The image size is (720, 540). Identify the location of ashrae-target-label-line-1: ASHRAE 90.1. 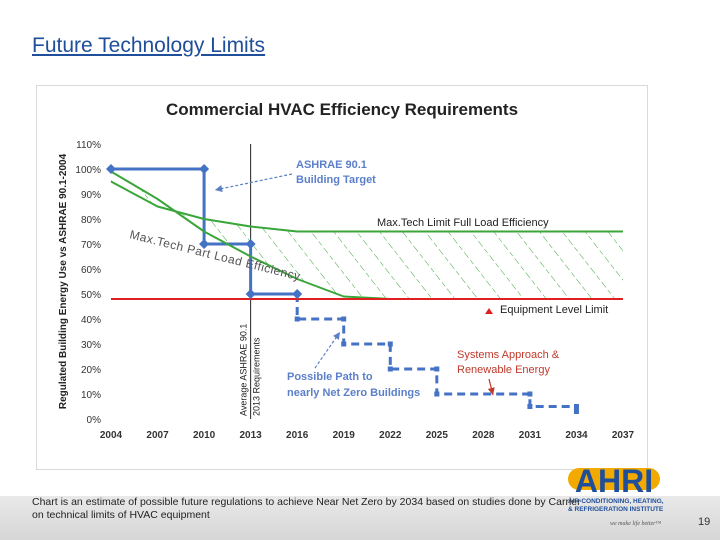
(331, 165).